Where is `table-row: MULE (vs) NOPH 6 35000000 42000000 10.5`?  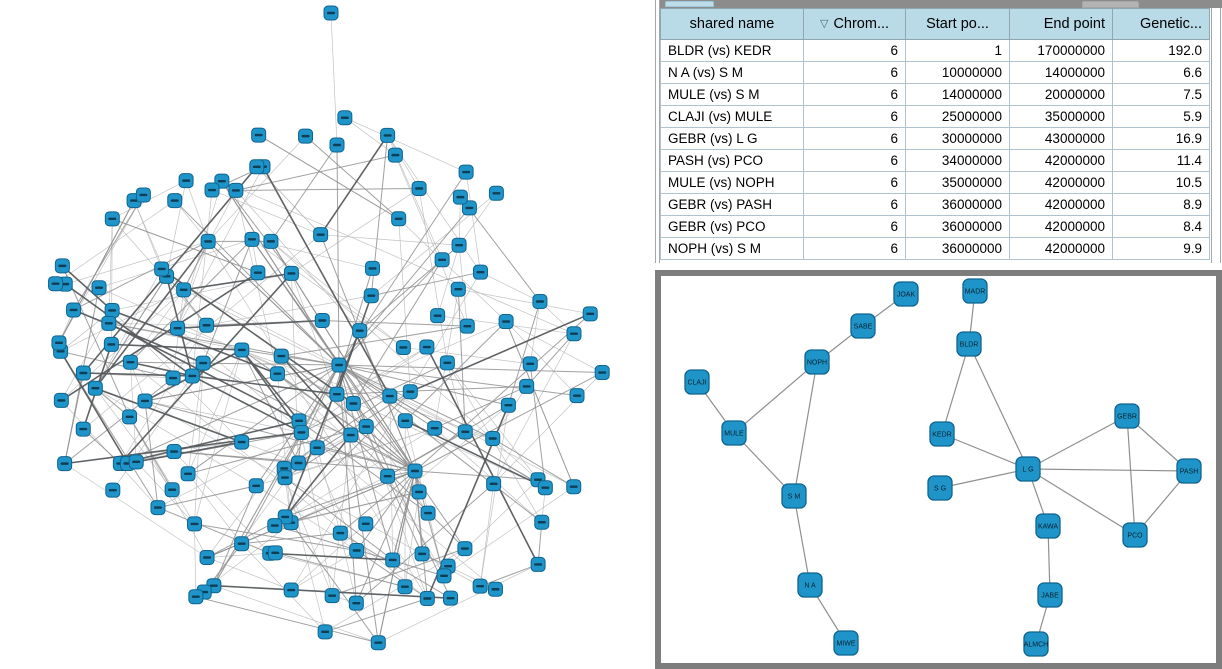
table-row: MULE (vs) NOPH 6 35000000 42000000 10.5 is located at coordinates (935, 182).